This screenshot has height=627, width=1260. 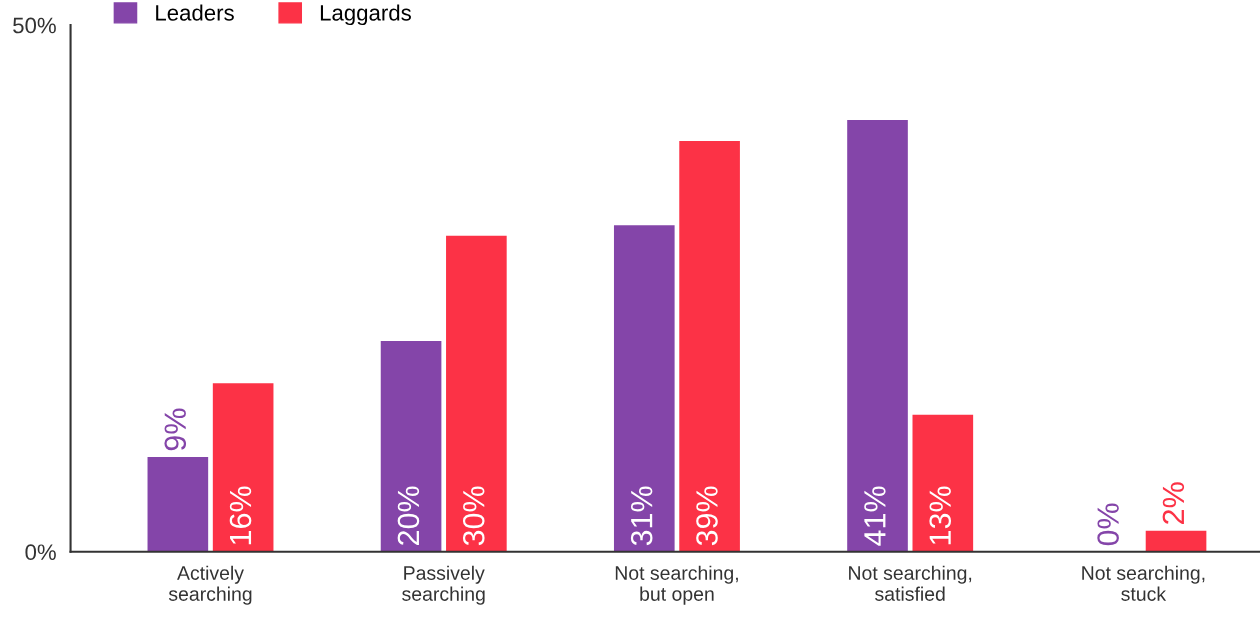 I want to click on x-tick-label: Passively searching, so click(x=443, y=585).